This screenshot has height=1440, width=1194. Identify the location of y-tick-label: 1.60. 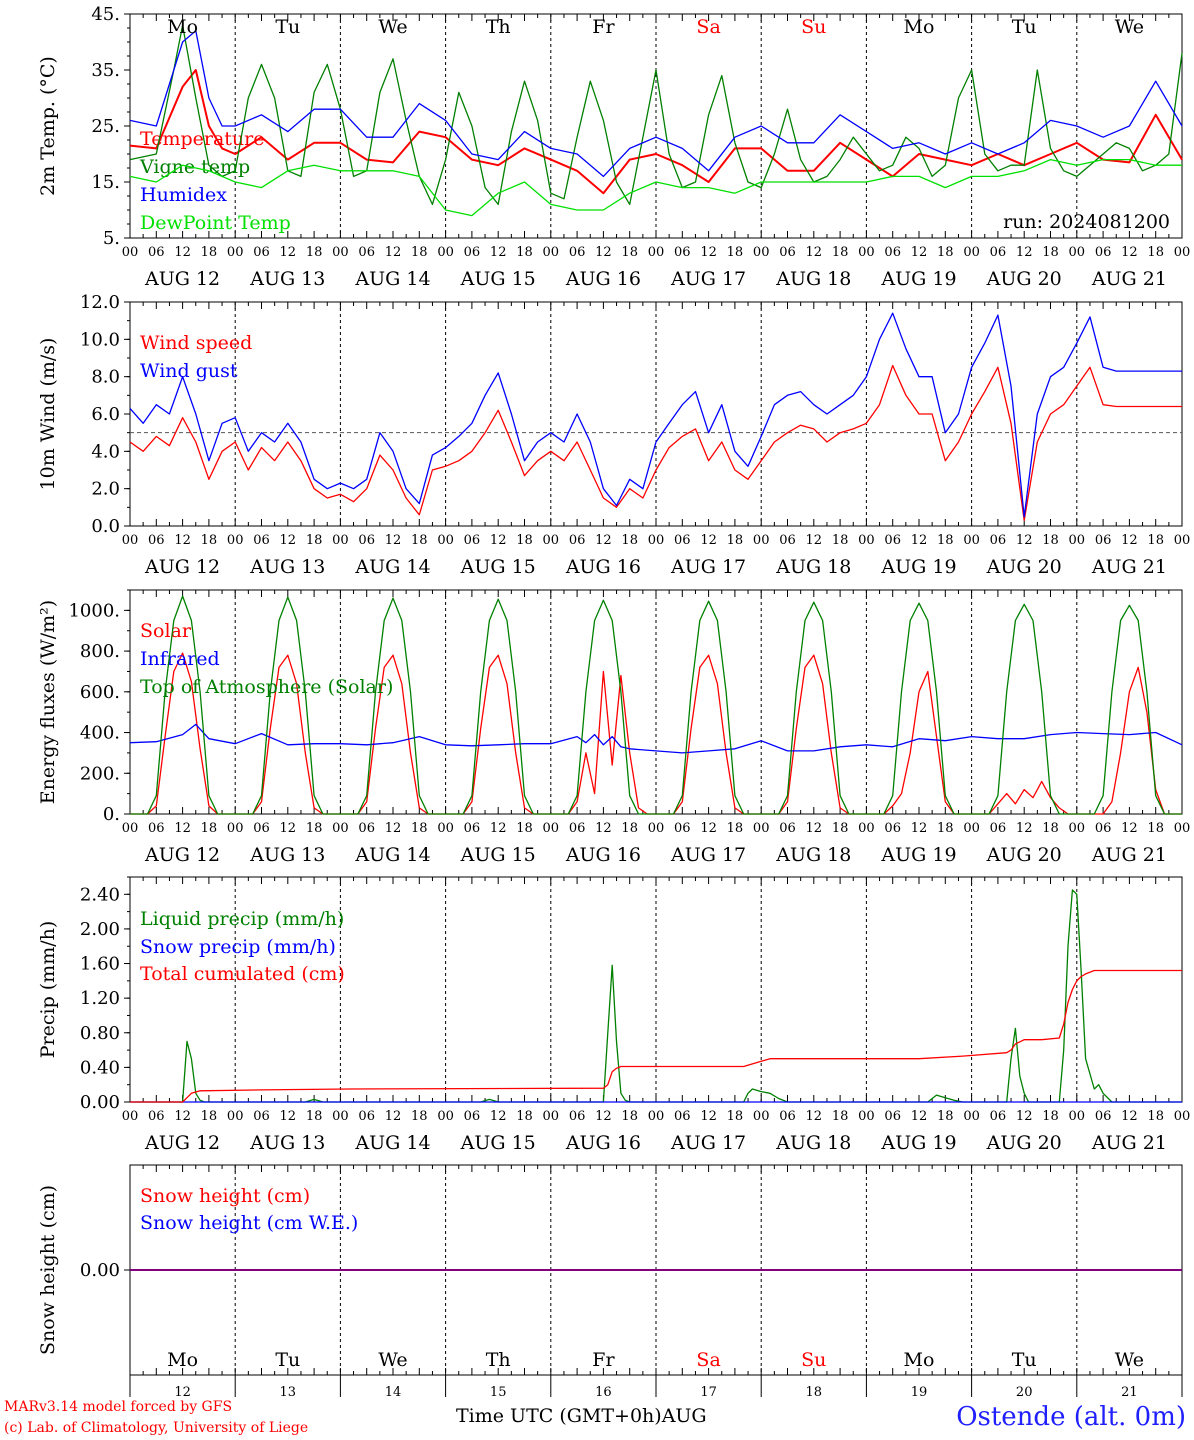
(100, 964).